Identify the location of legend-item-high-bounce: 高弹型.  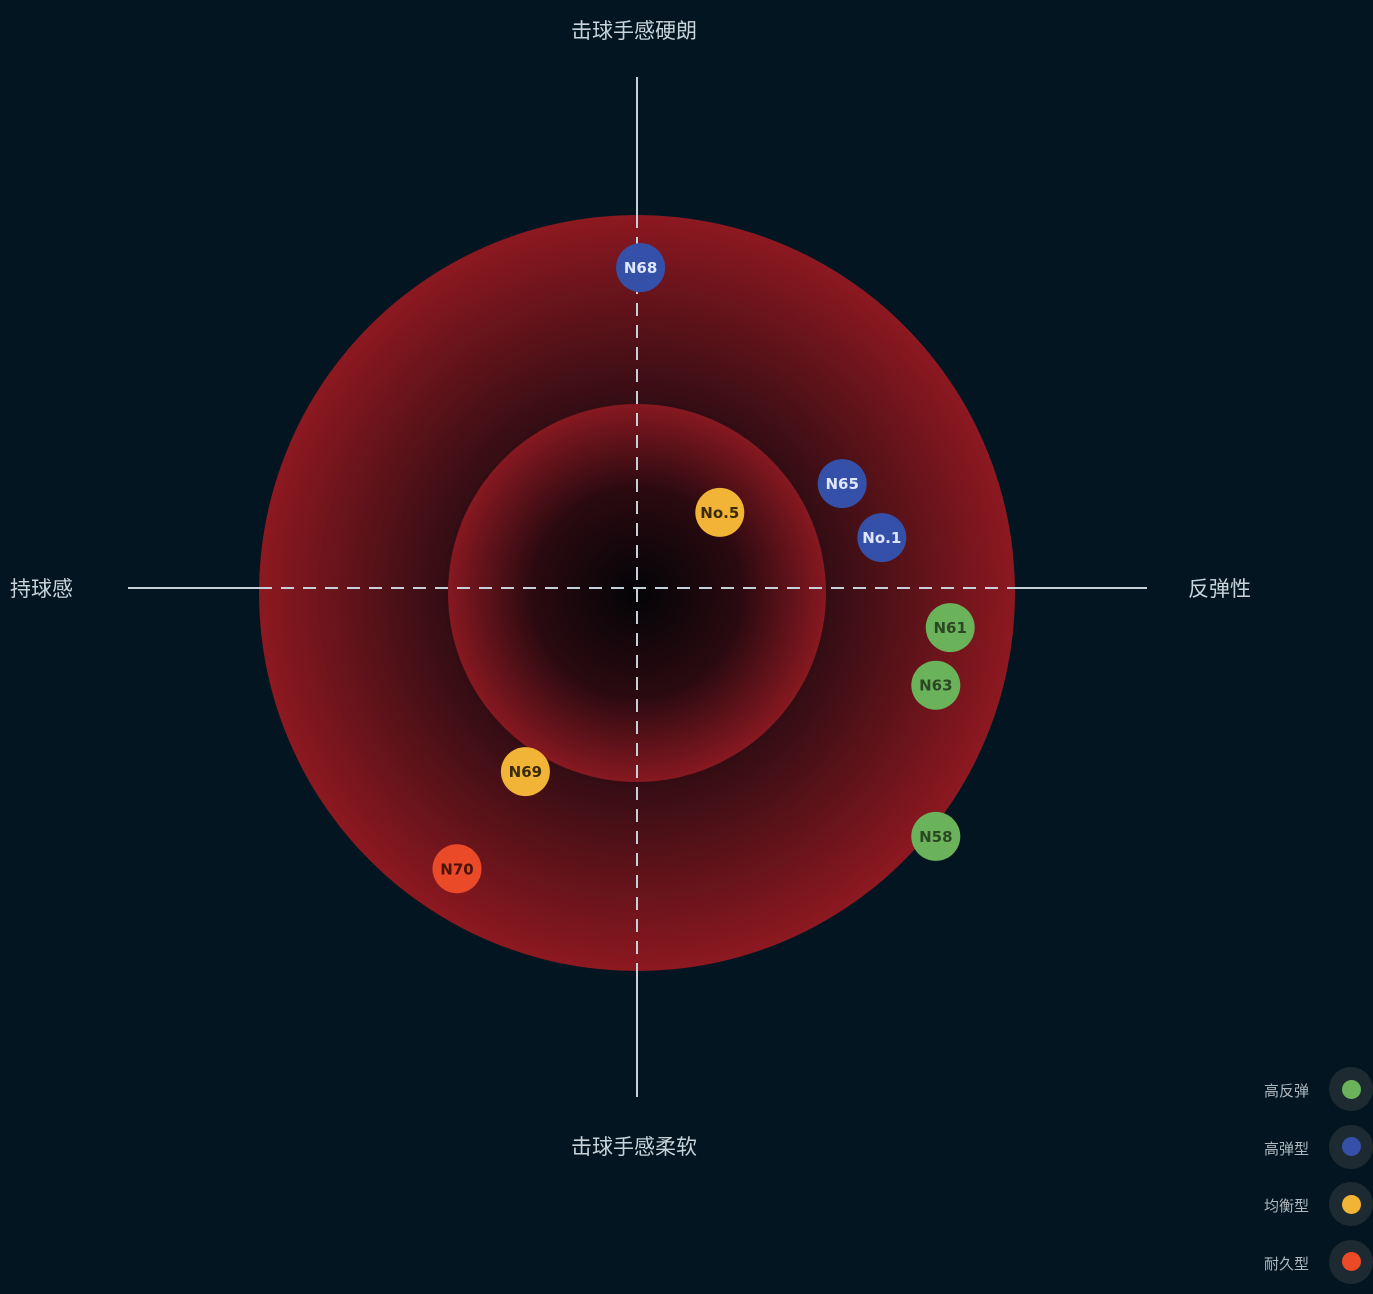
(1303, 1151).